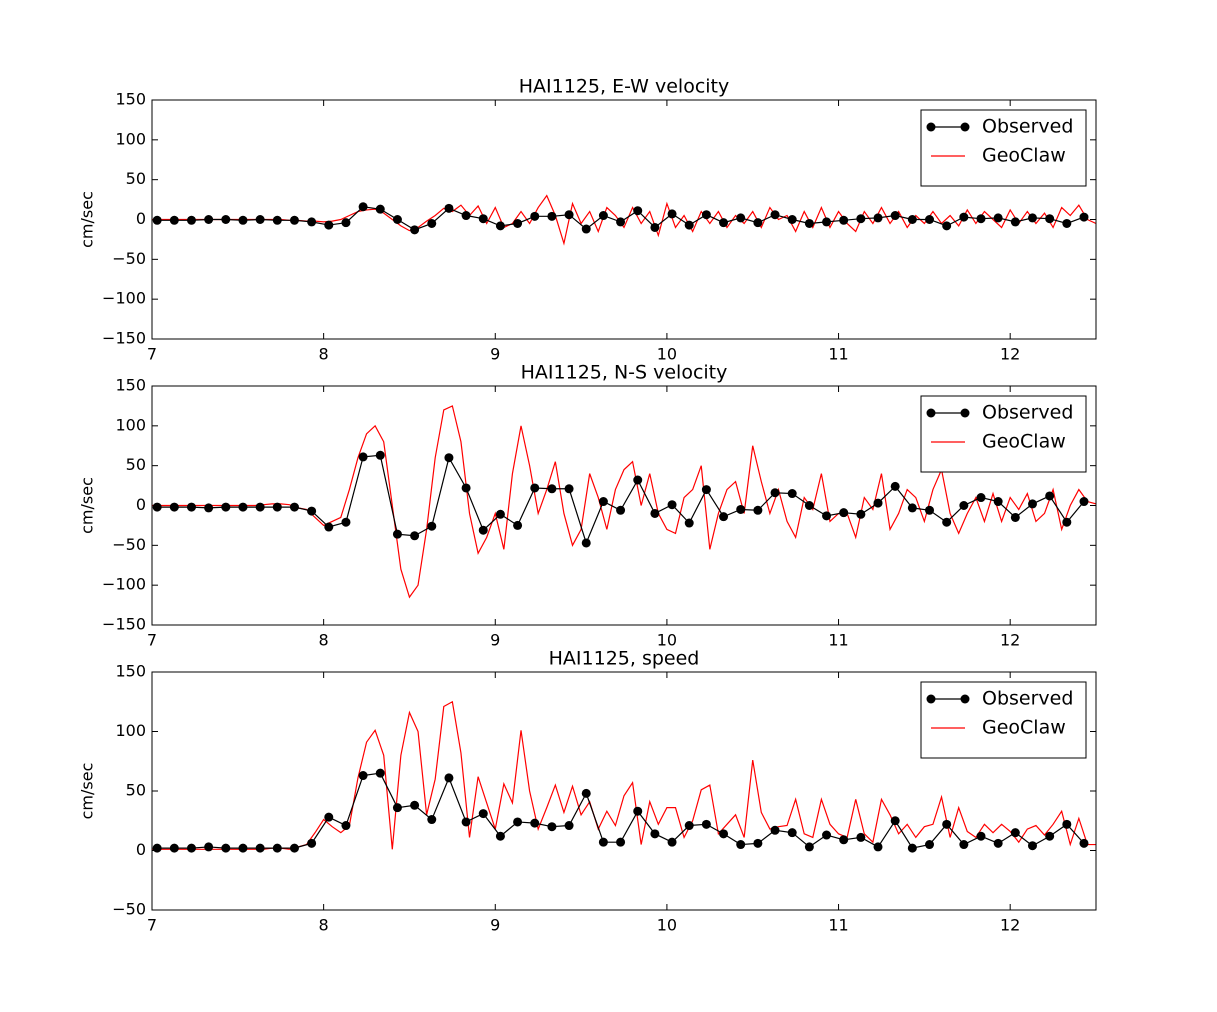 The height and width of the screenshot is (1012, 1217). Describe the element at coordinates (129, 544) in the screenshot. I see `y-tick-label: −50` at that location.